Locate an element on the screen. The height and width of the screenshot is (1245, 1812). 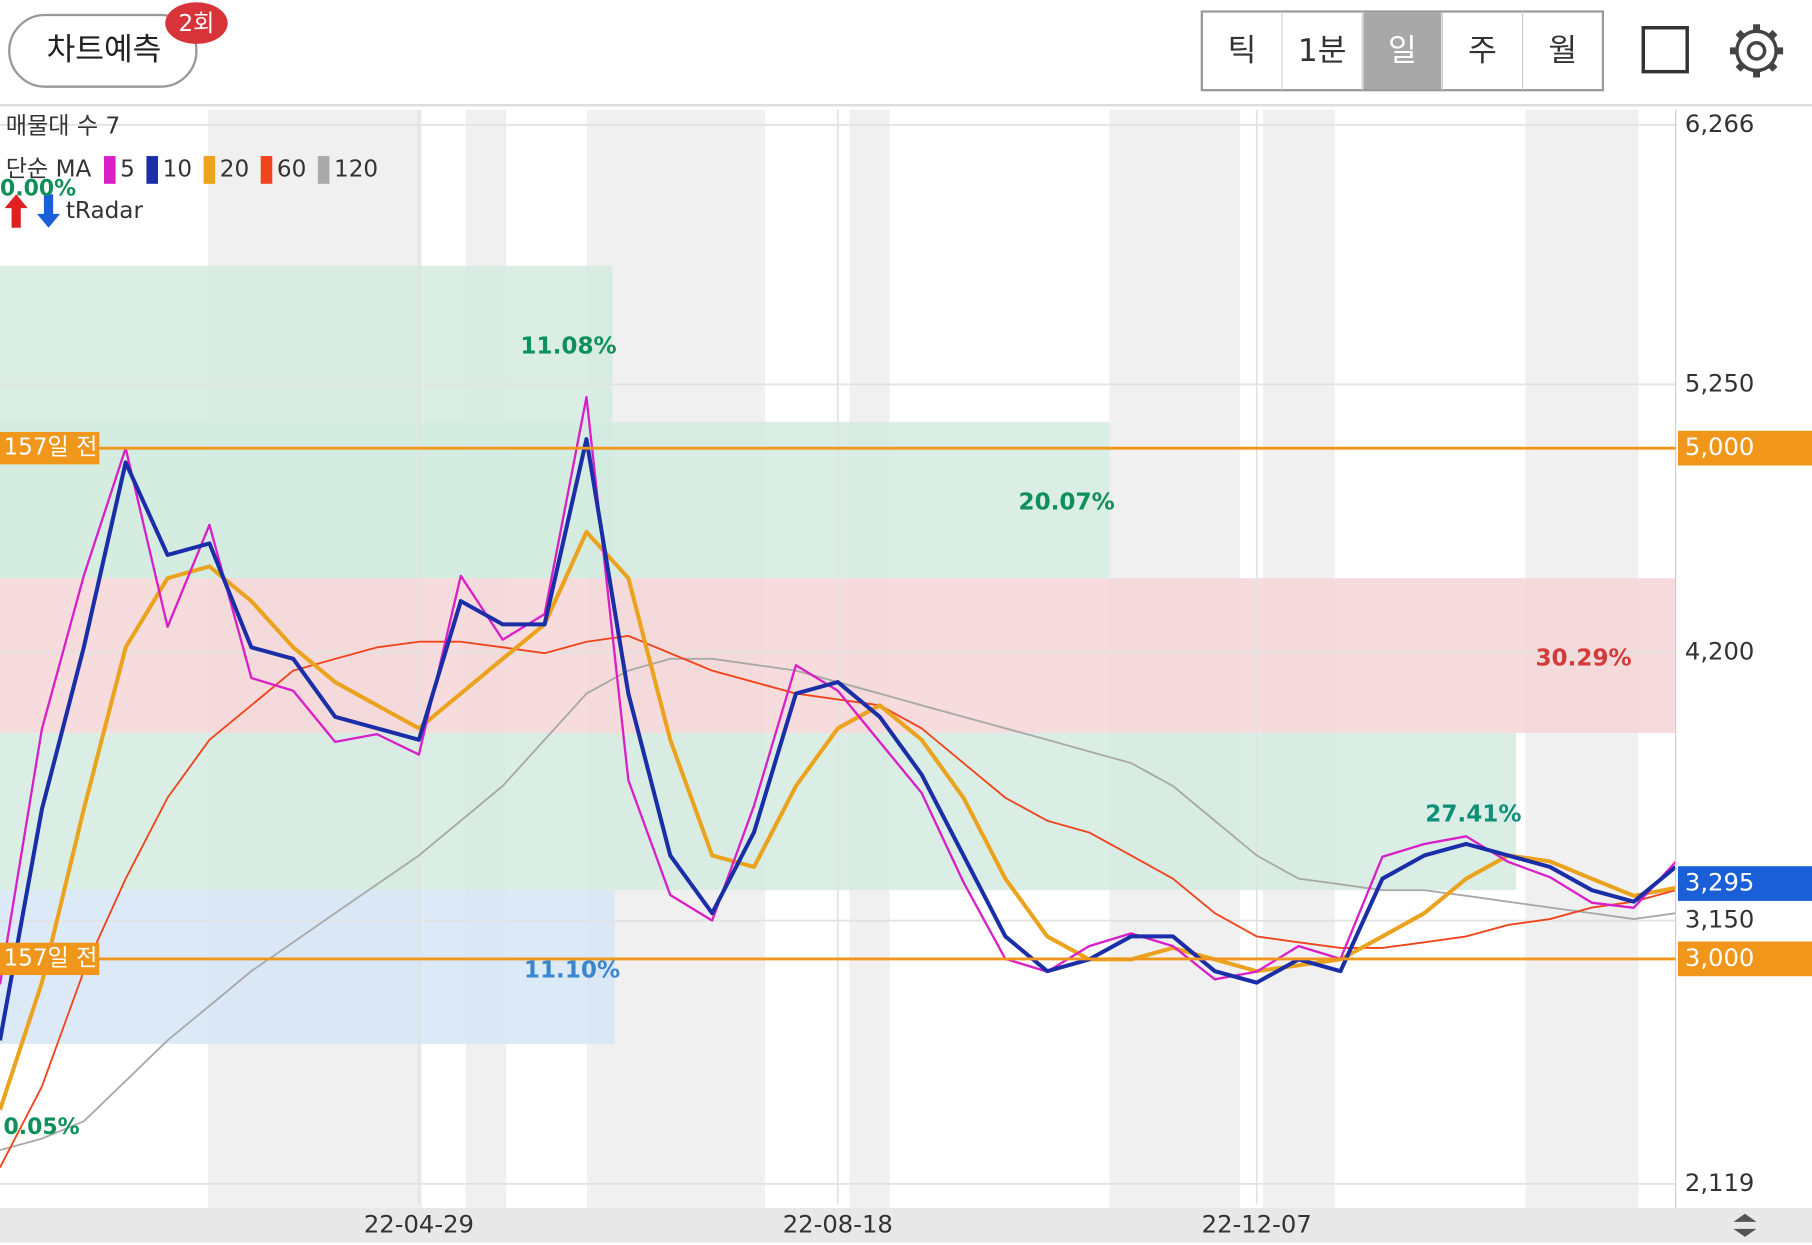
zone-label: 20.07% is located at coordinates (1067, 502).